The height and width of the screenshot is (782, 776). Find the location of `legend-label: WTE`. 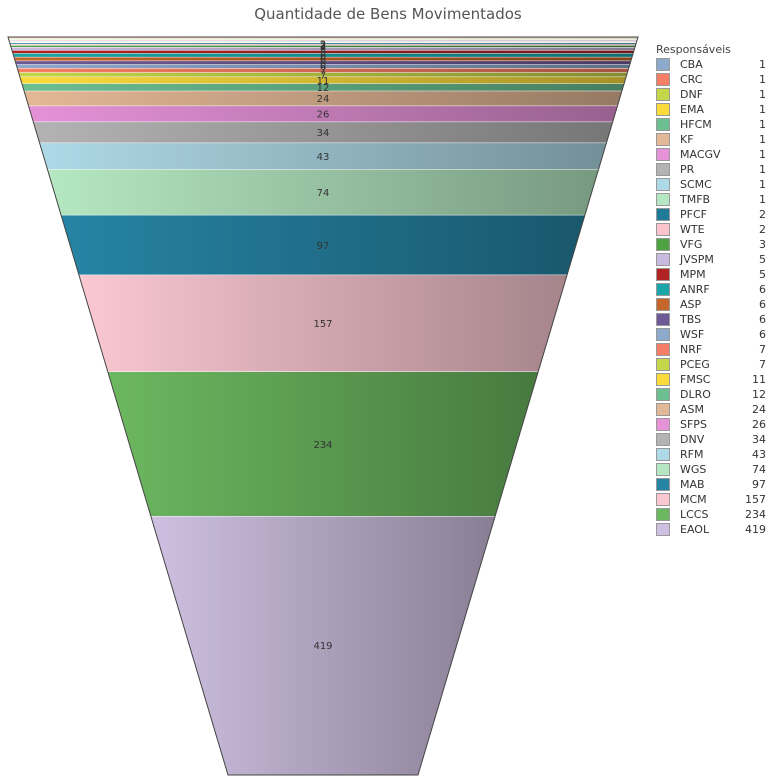

legend-label: WTE is located at coordinates (692, 229).